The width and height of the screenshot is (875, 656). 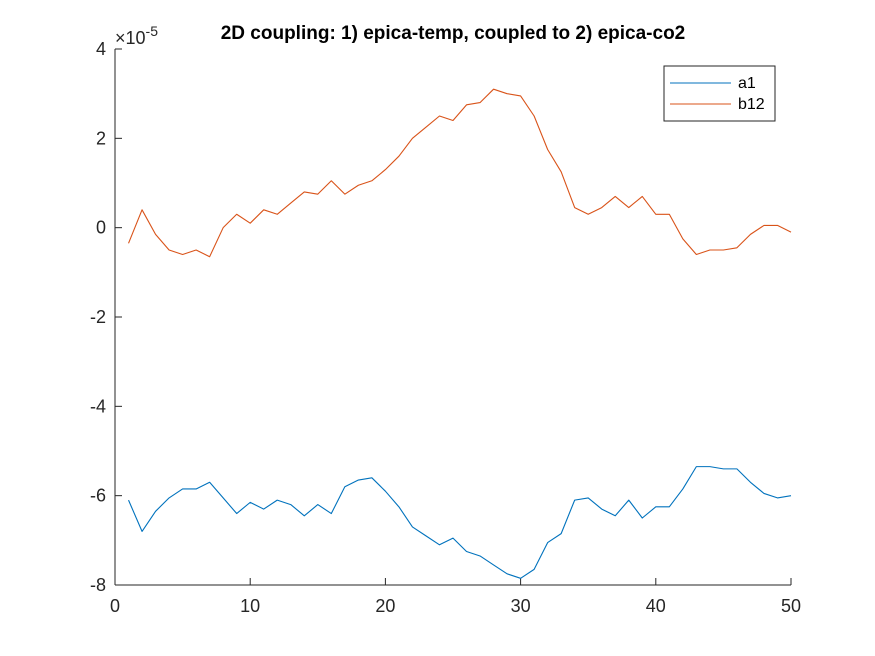 What do you see at coordinates (250, 606) in the screenshot?
I see `x-tick-label: 10` at bounding box center [250, 606].